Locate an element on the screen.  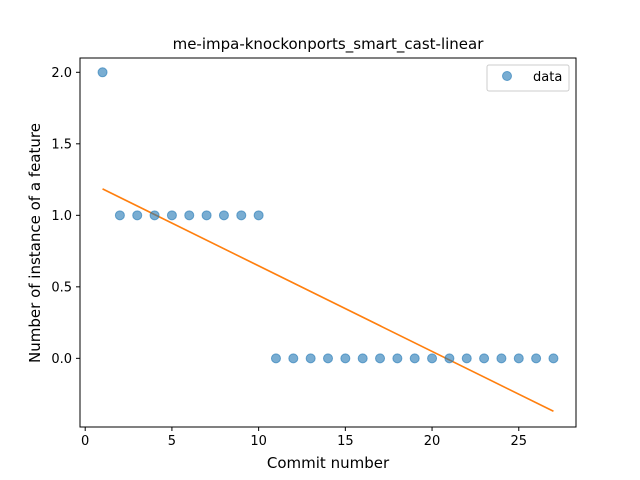
y-tick-label: 2.0 is located at coordinates (61, 73).